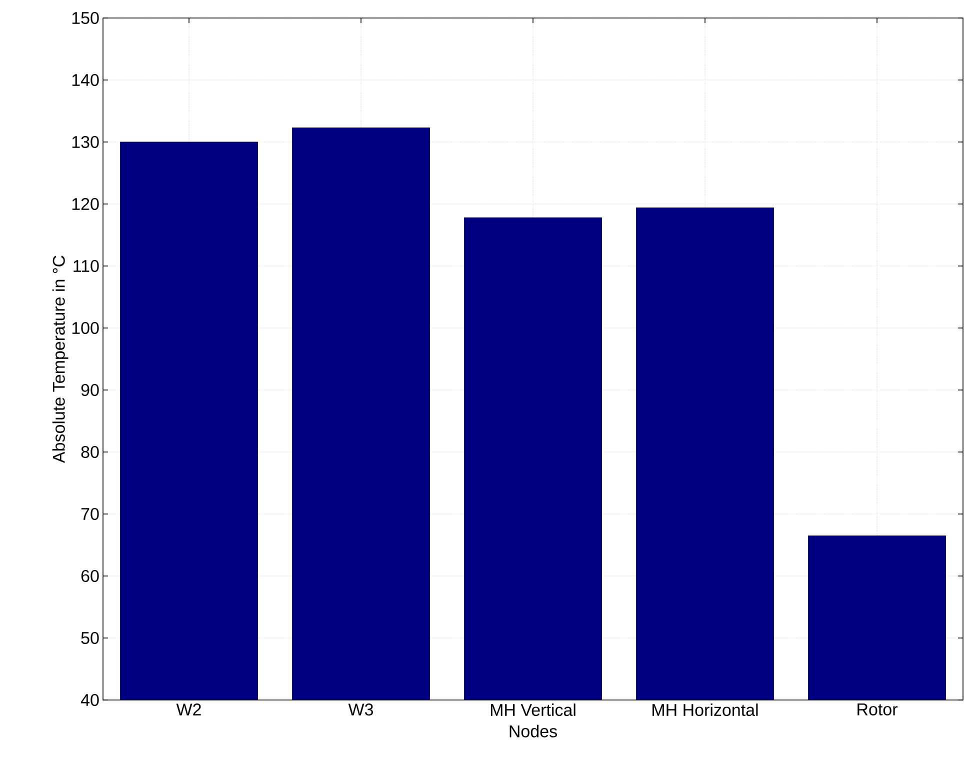 Image resolution: width=966 pixels, height=771 pixels. Describe the element at coordinates (85, 18) in the screenshot. I see `y-tick-label: 150` at that location.